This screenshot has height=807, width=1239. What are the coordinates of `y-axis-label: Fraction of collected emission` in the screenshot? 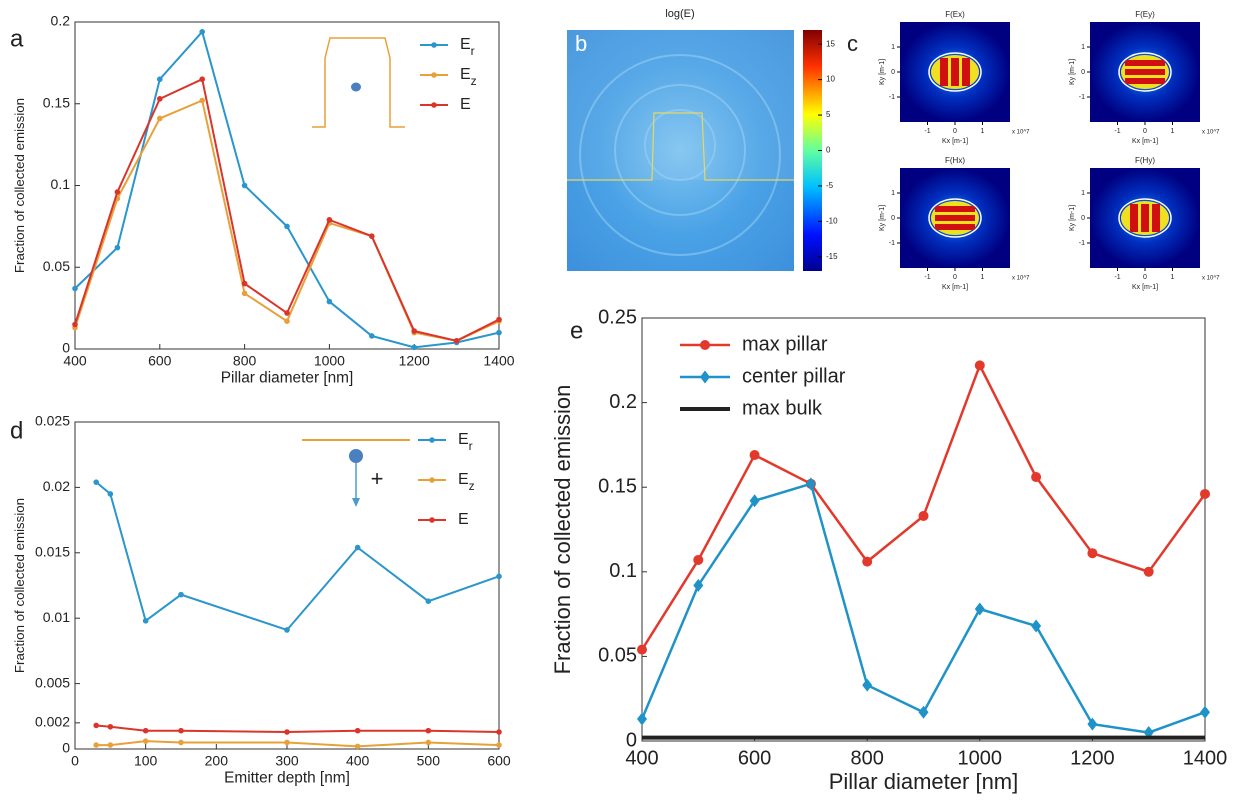 It's located at (19, 585).